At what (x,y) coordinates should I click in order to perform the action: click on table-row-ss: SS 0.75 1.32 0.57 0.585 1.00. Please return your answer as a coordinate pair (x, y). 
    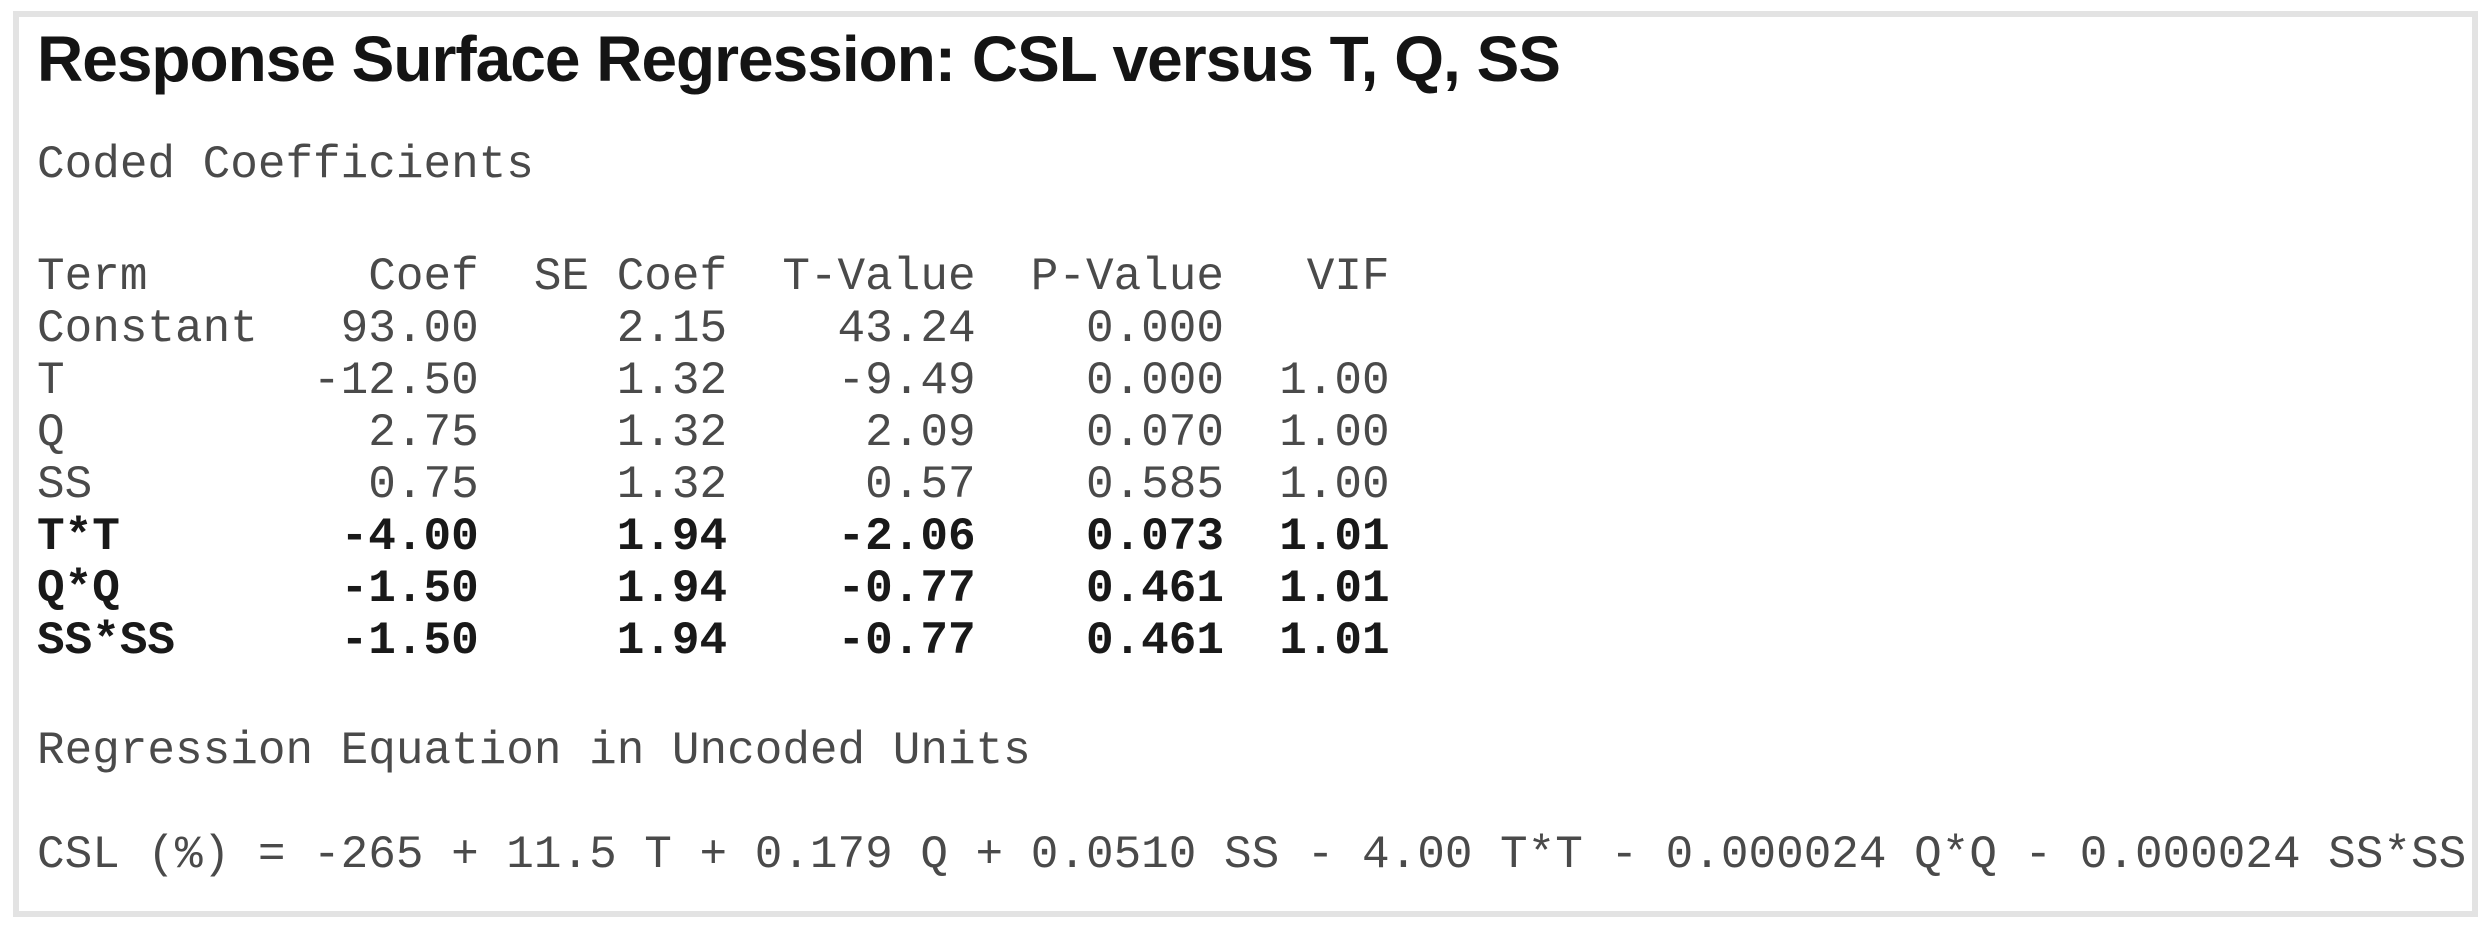
    Looking at the image, I should click on (713, 485).